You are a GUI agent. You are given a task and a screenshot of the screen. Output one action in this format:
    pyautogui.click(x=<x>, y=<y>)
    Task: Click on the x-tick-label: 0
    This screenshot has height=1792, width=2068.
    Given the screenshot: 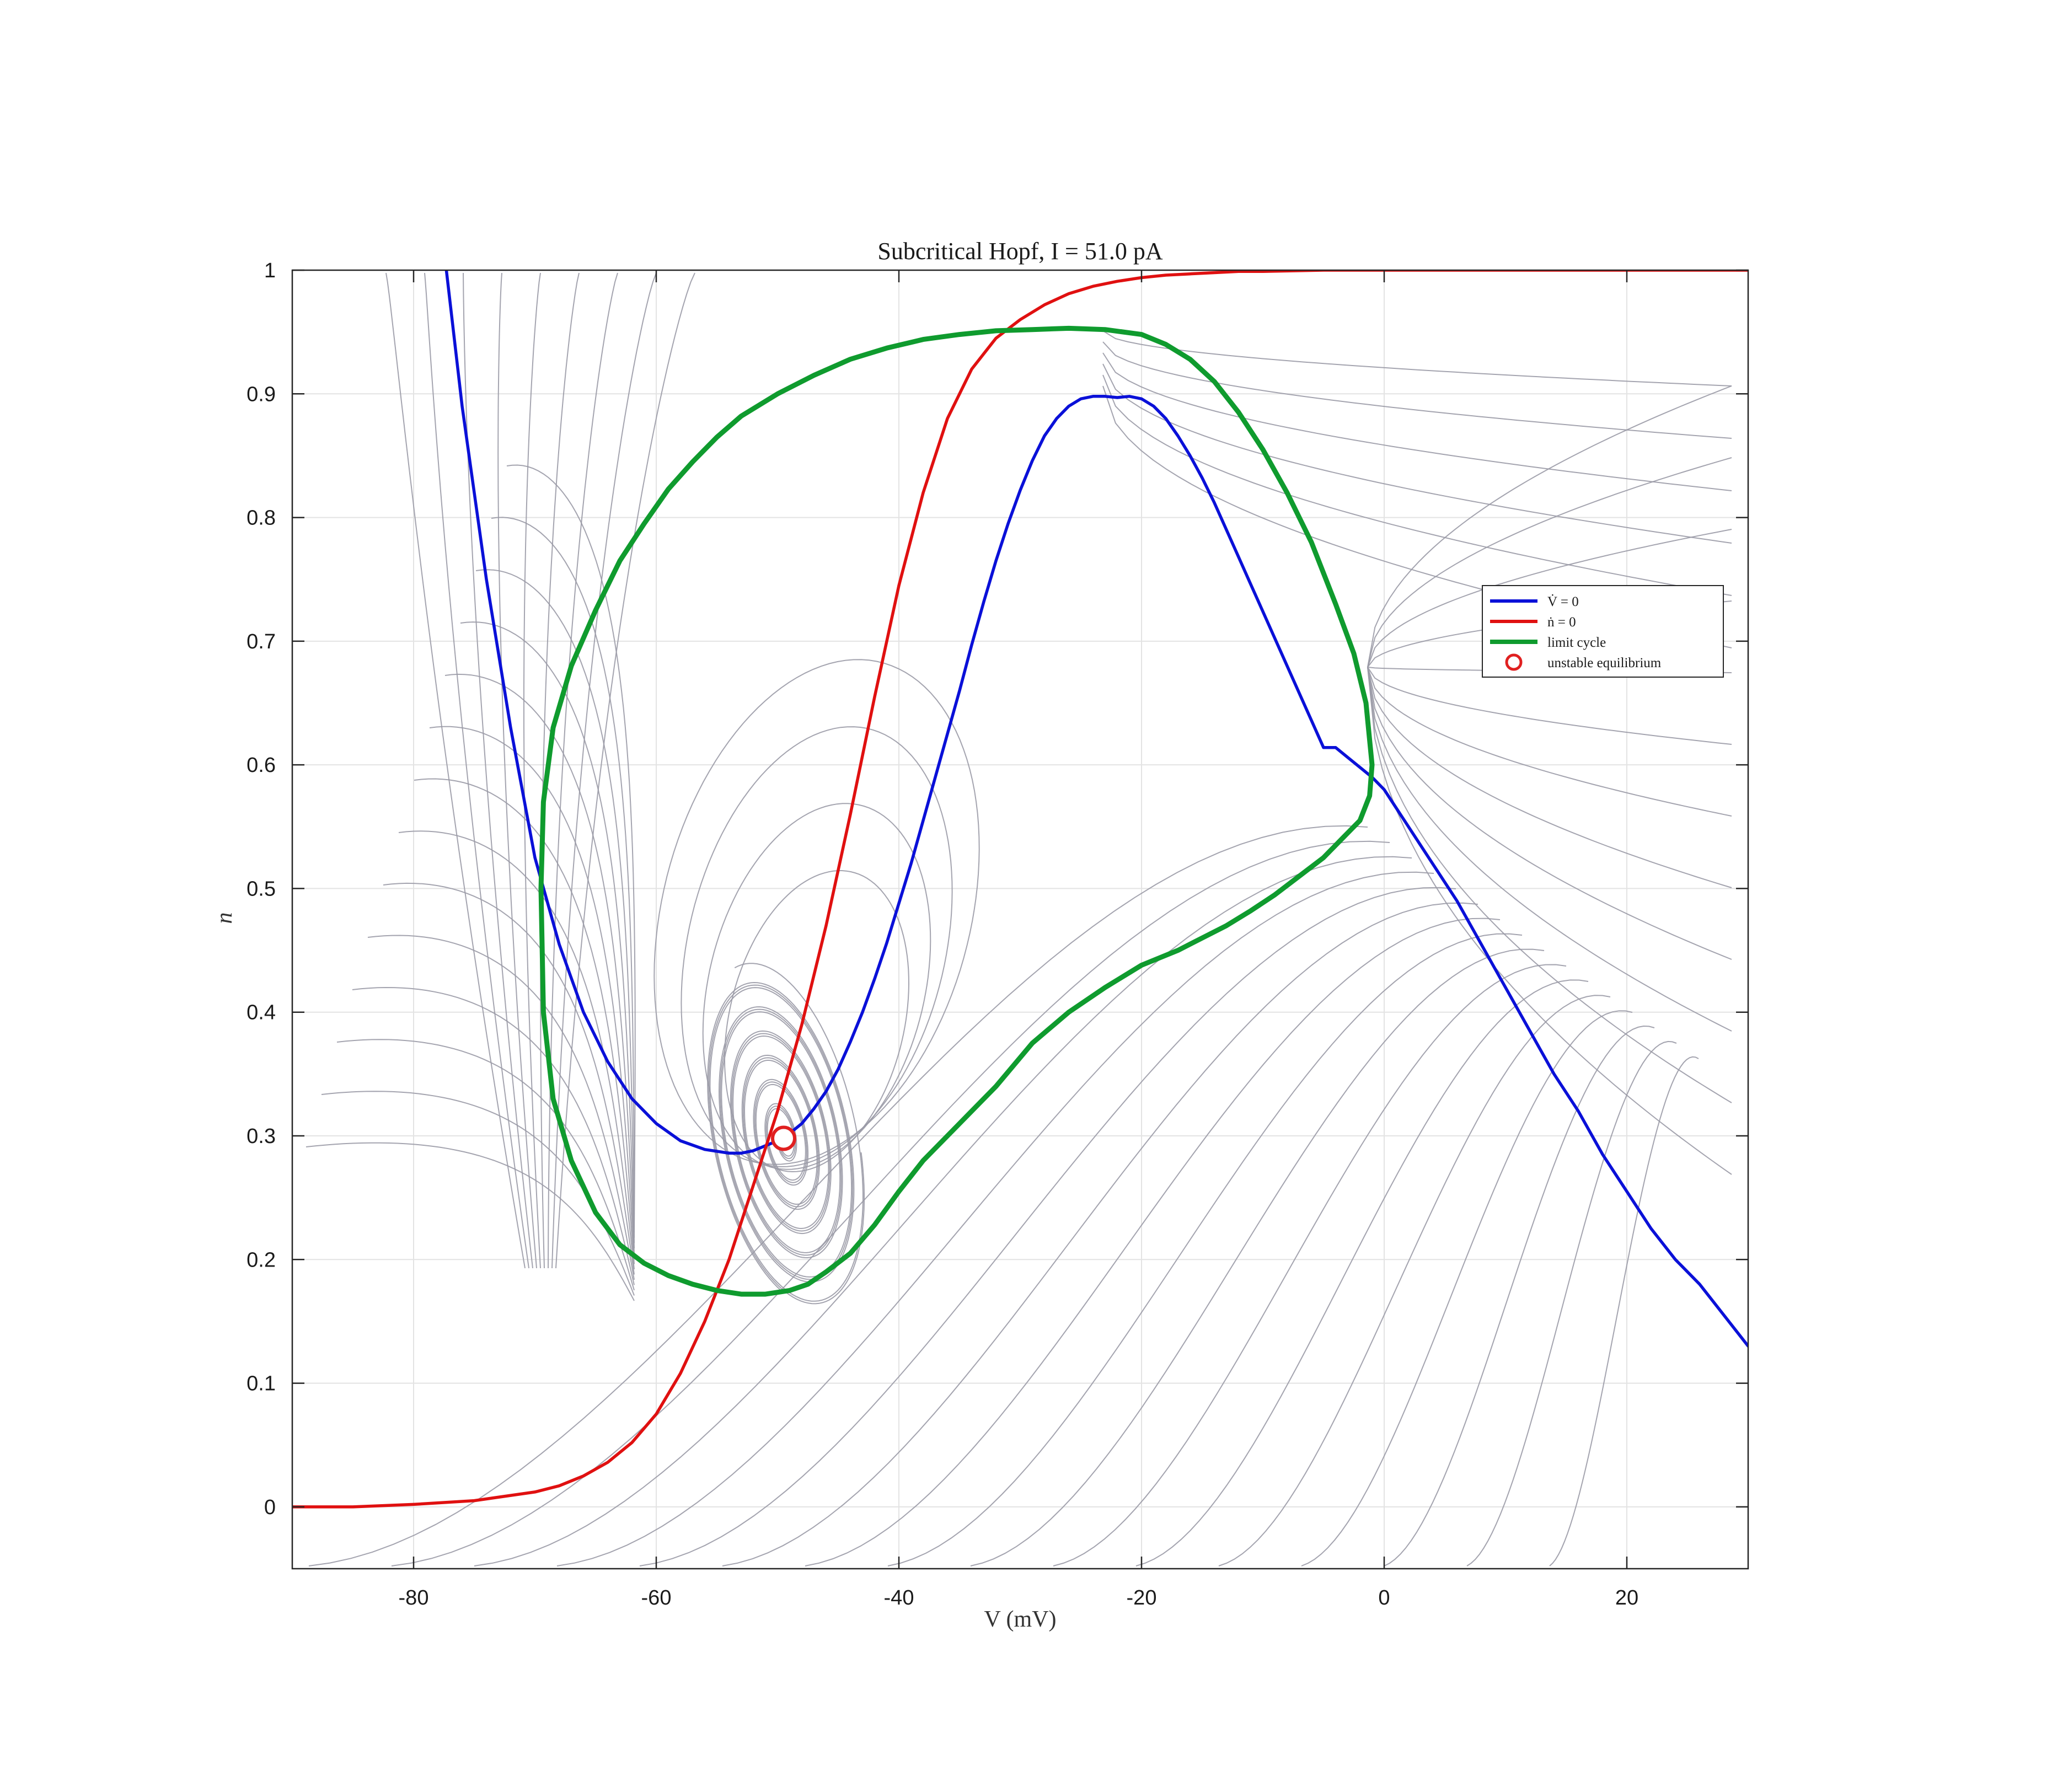 What is the action you would take?
    pyautogui.click(x=1384, y=1597)
    